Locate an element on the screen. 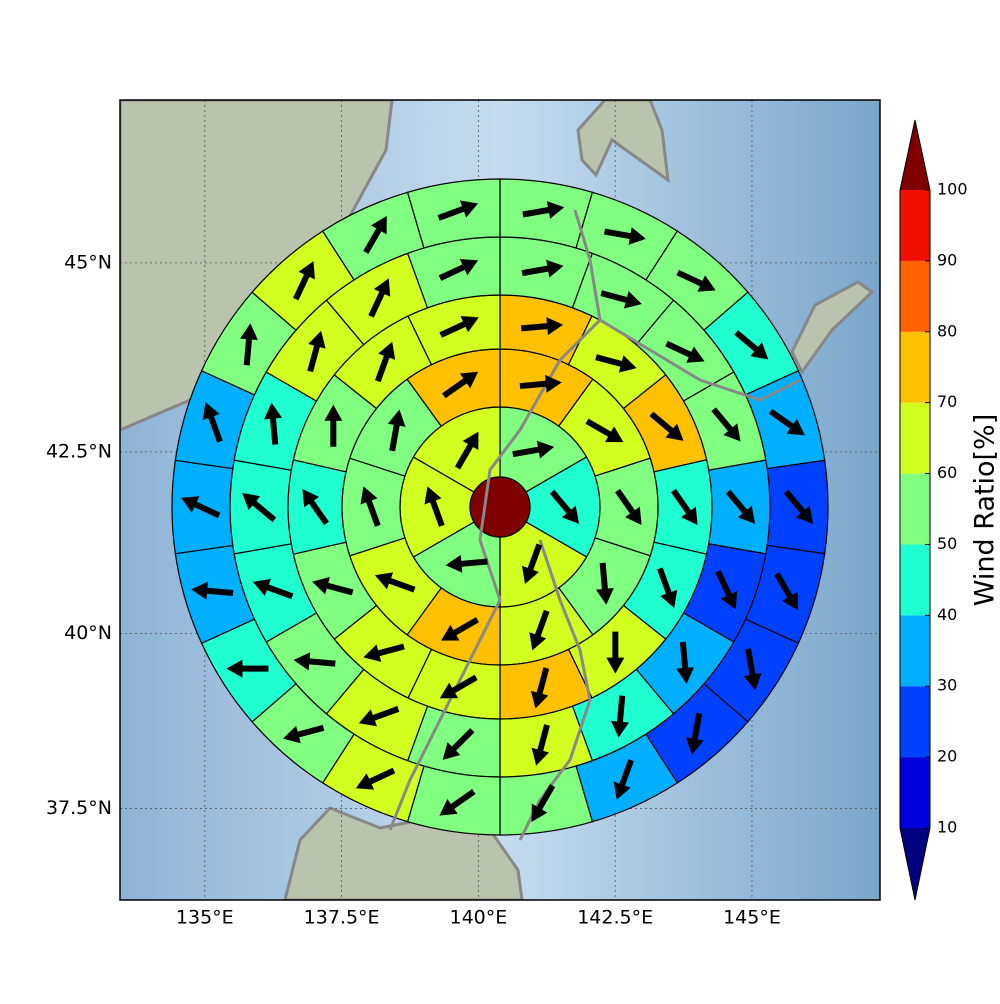 The height and width of the screenshot is (1004, 1000). y-tick-label: 40°N is located at coordinates (88, 633).